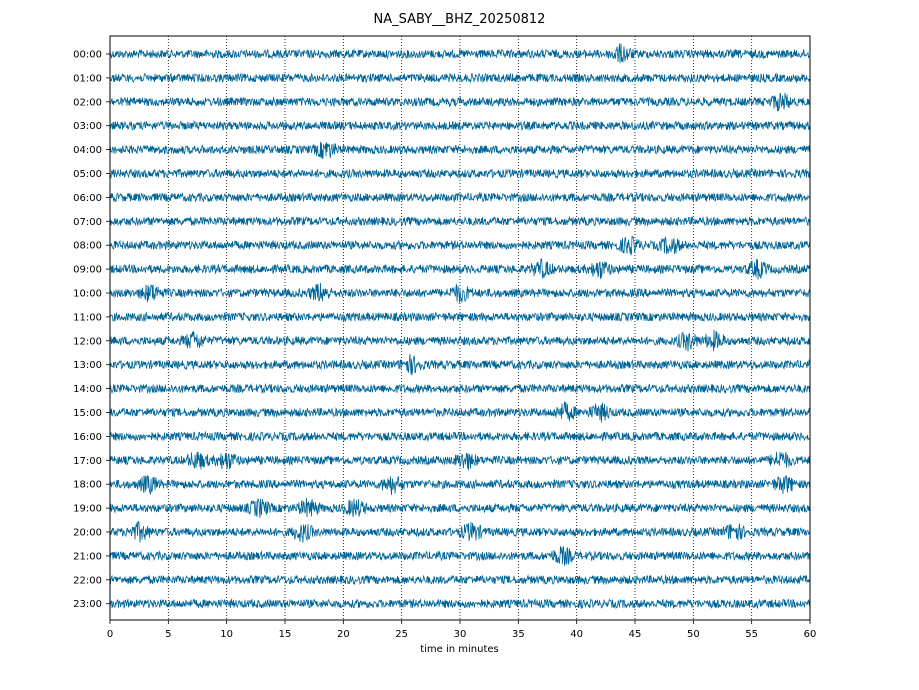 The width and height of the screenshot is (919, 690). Describe the element at coordinates (460, 531) in the screenshot. I see `trace-2000` at that location.